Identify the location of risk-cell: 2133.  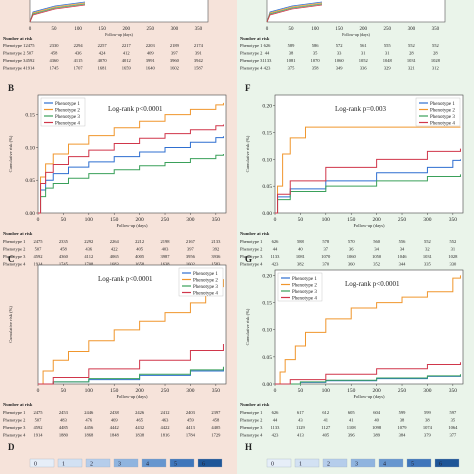
(216, 241).